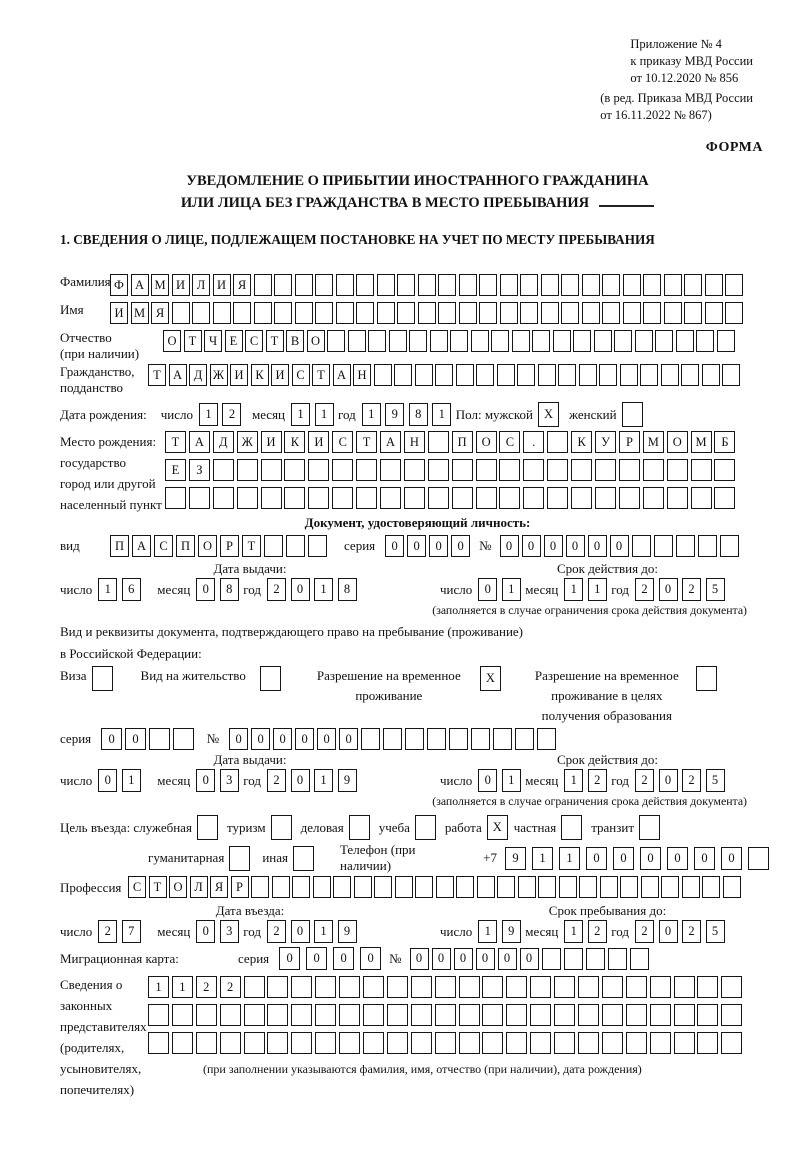 The image size is (800, 1163). I want to click on purpose-humanitarian-checkbox, so click(240, 858).